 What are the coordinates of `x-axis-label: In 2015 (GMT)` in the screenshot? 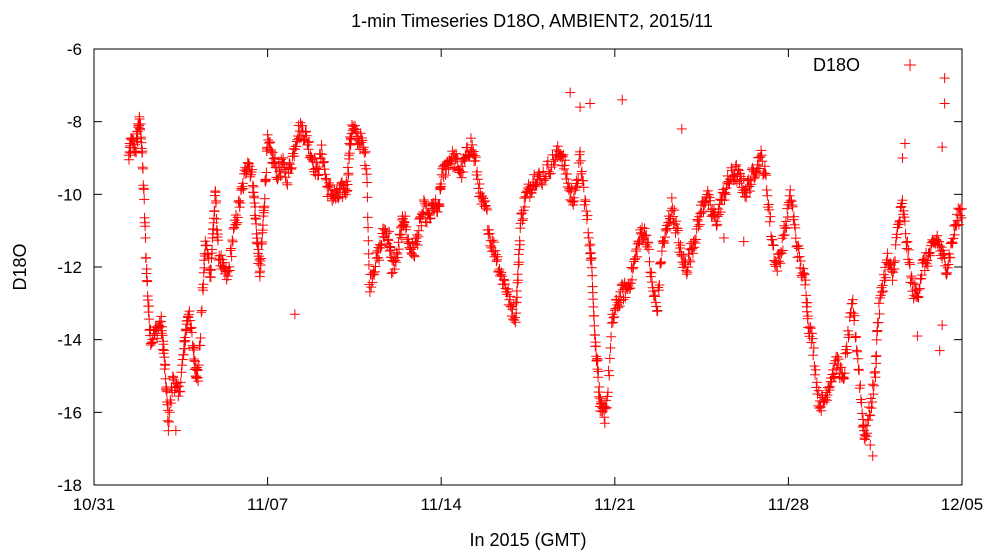 It's located at (527, 540).